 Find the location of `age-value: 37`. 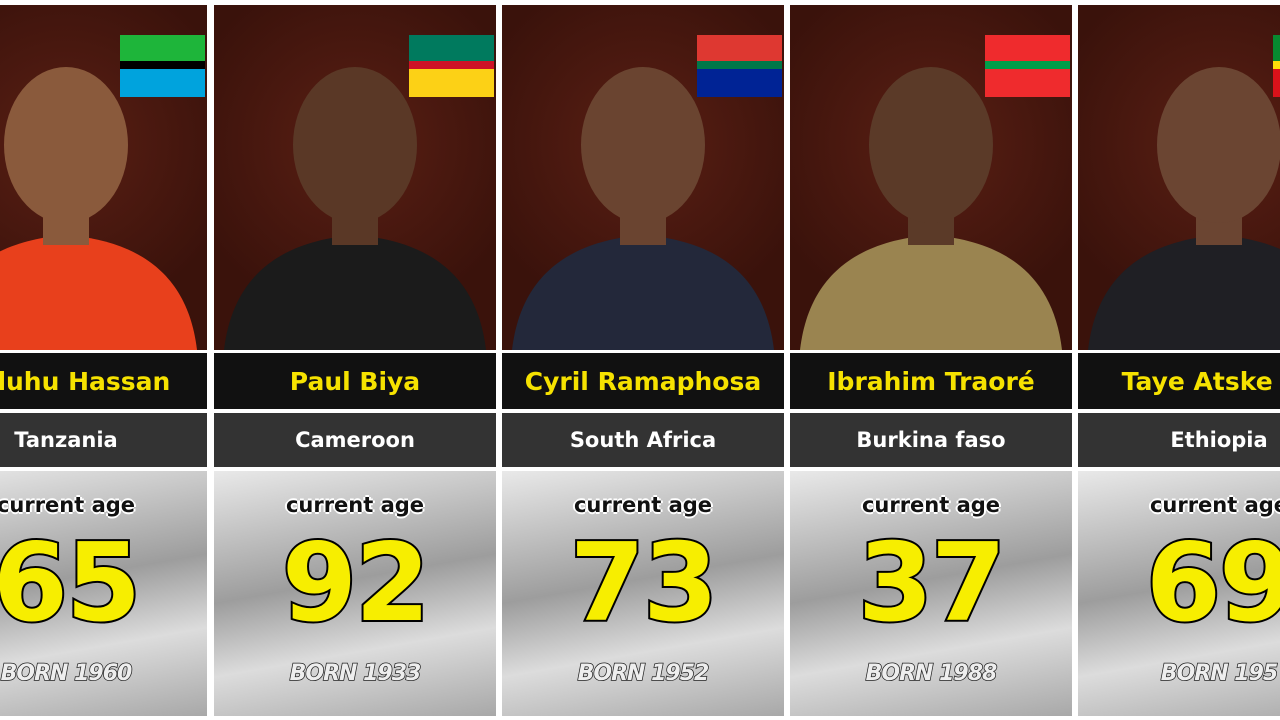

age-value: 37 is located at coordinates (932, 583).